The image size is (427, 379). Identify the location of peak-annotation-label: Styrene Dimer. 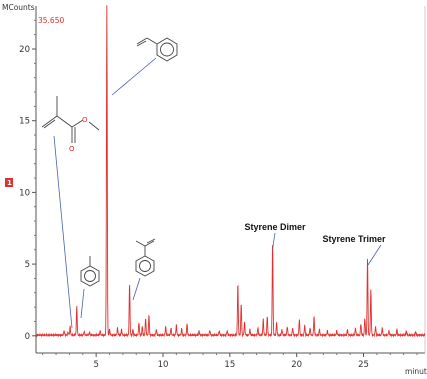
(275, 227).